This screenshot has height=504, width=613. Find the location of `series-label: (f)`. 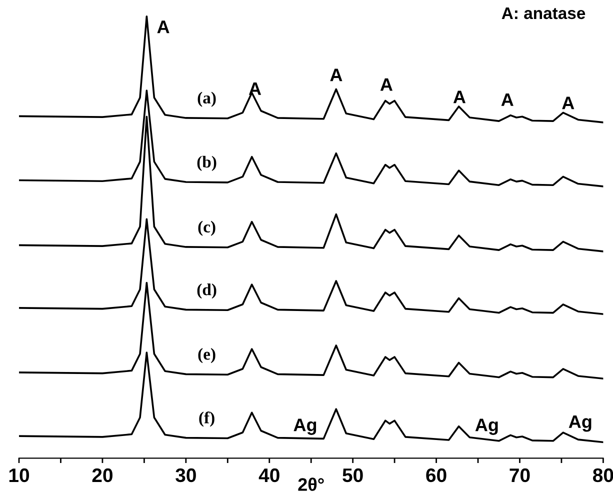

series-label: (f) is located at coordinates (206, 419).